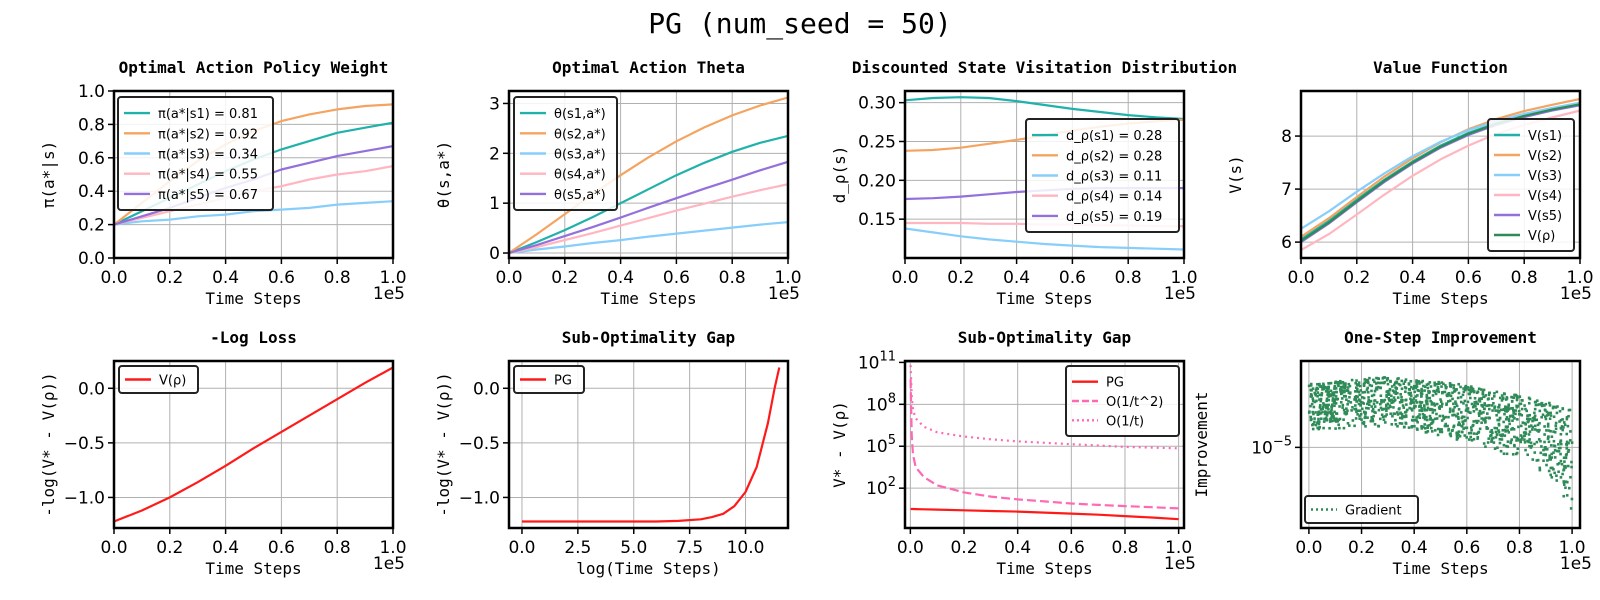  What do you see at coordinates (648, 175) in the screenshot?
I see `series-line` at bounding box center [648, 175].